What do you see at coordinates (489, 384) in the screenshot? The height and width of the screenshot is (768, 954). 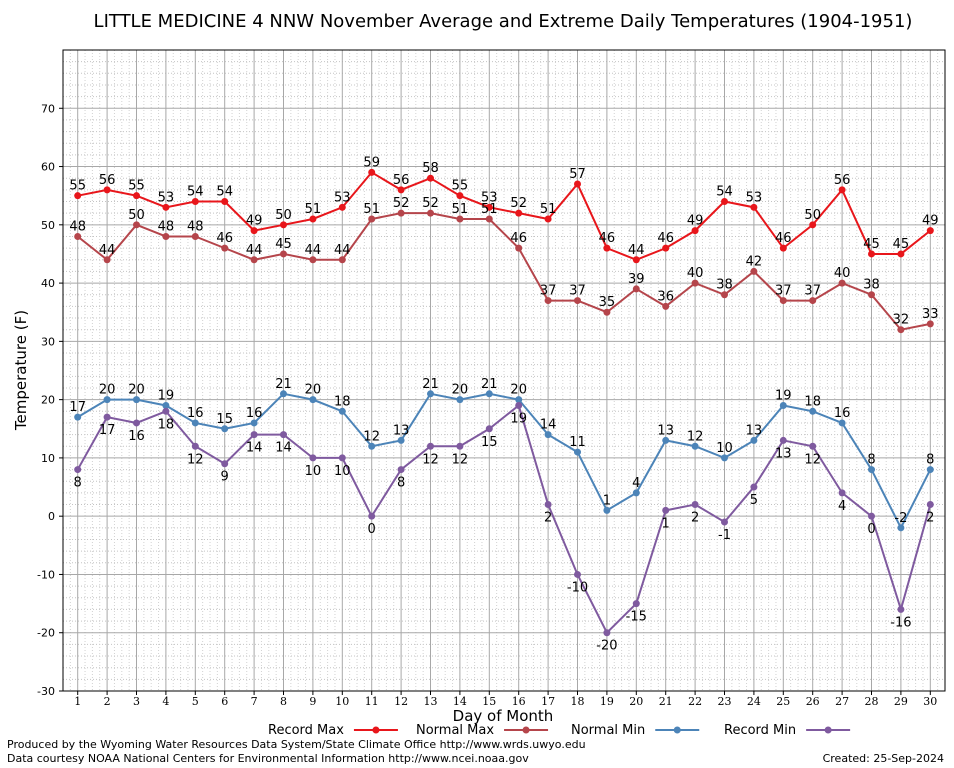 I see `data-label-normal-min: 21` at bounding box center [489, 384].